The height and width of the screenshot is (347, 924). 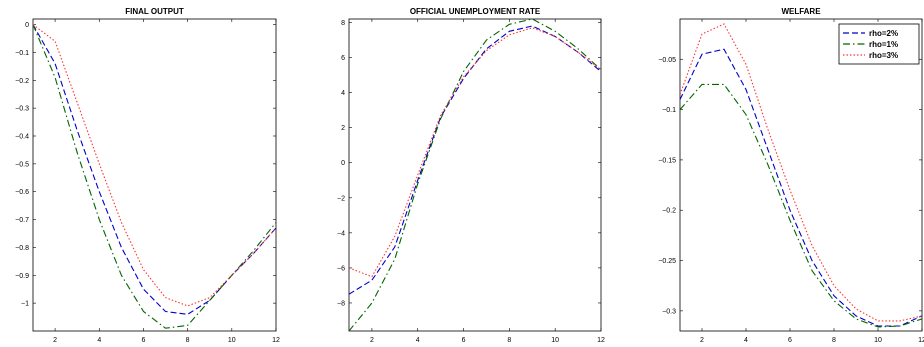 I want to click on y-tick-label: −0.05, so click(x=667, y=60).